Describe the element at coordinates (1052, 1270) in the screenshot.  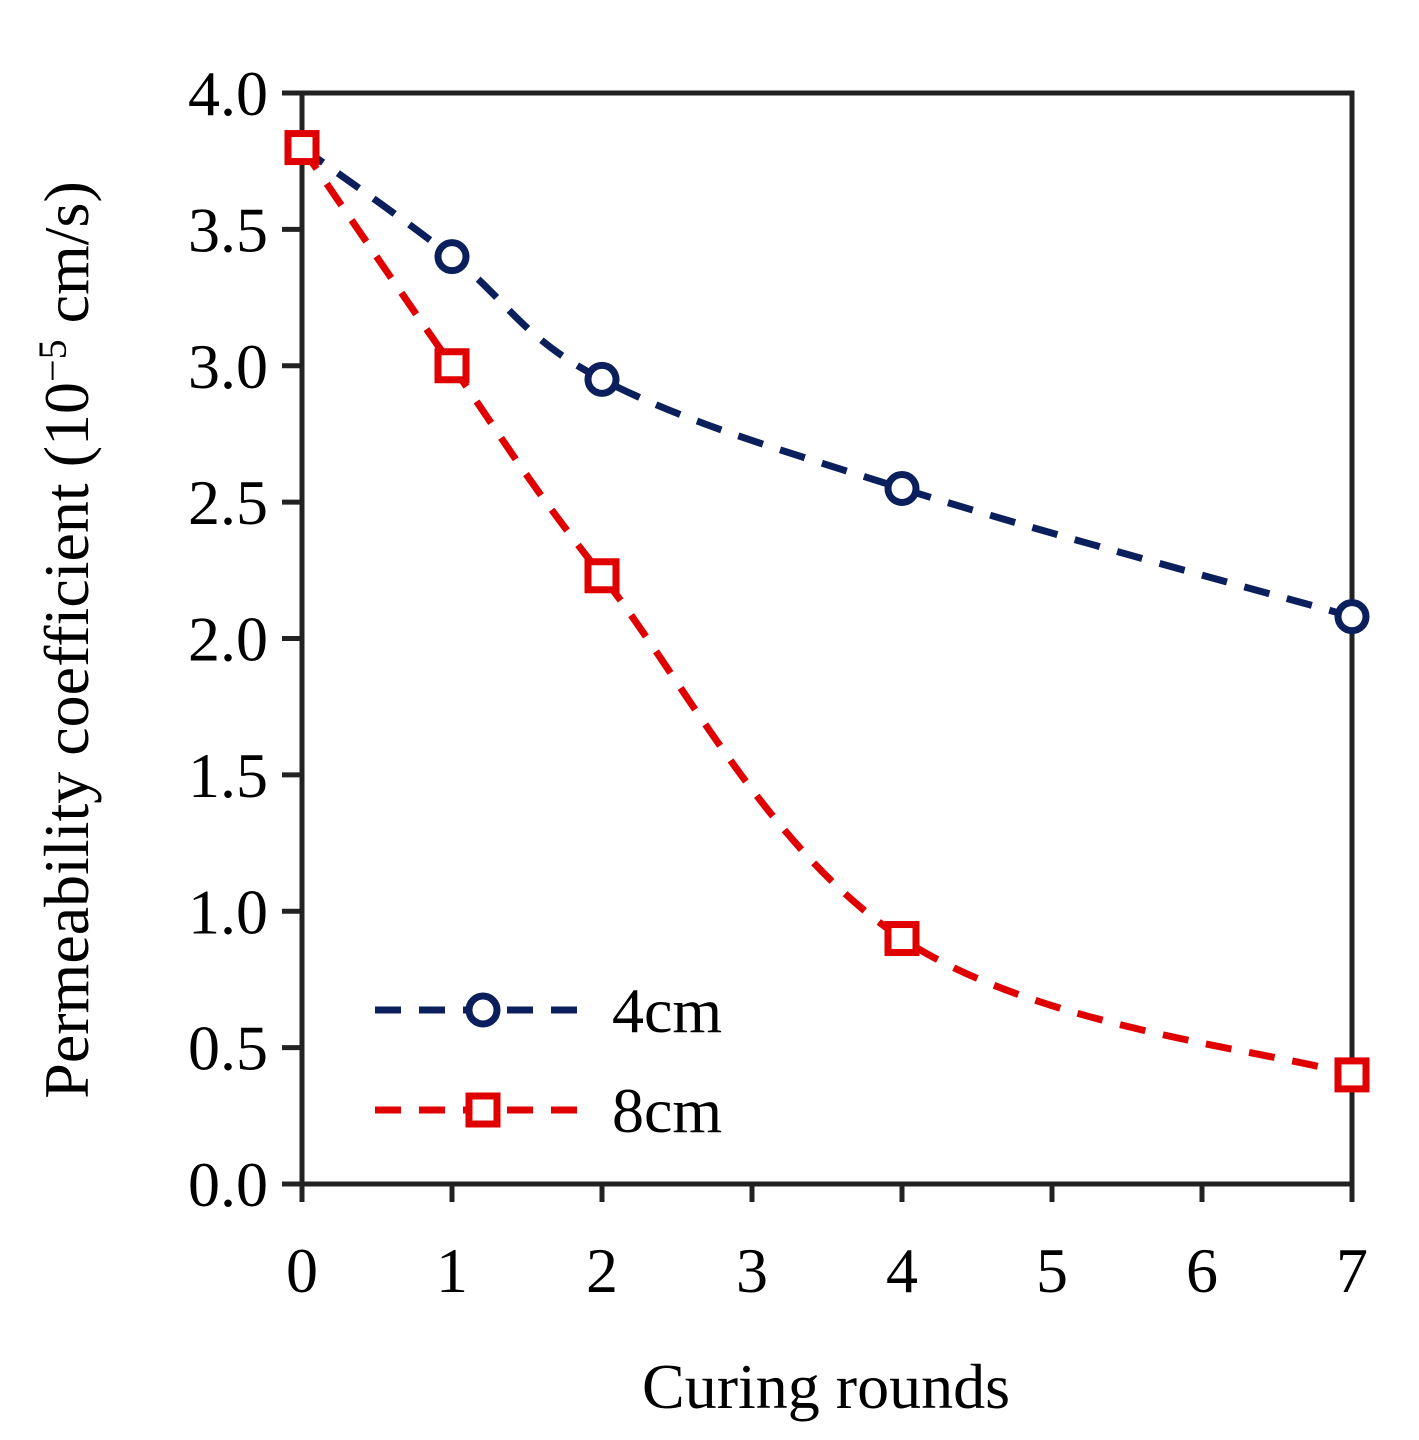
I see `x-tick-label: 5` at that location.